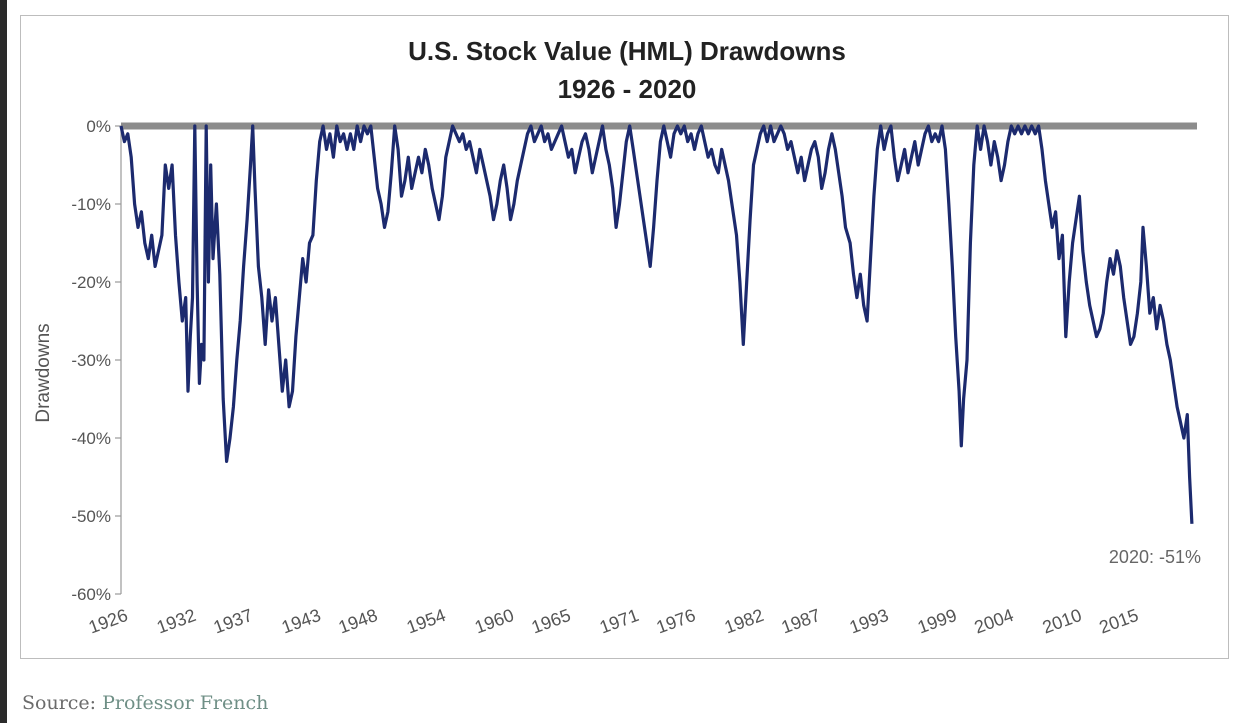 The width and height of the screenshot is (1237, 723). I want to click on y-tick-label: -50%, so click(91, 516).